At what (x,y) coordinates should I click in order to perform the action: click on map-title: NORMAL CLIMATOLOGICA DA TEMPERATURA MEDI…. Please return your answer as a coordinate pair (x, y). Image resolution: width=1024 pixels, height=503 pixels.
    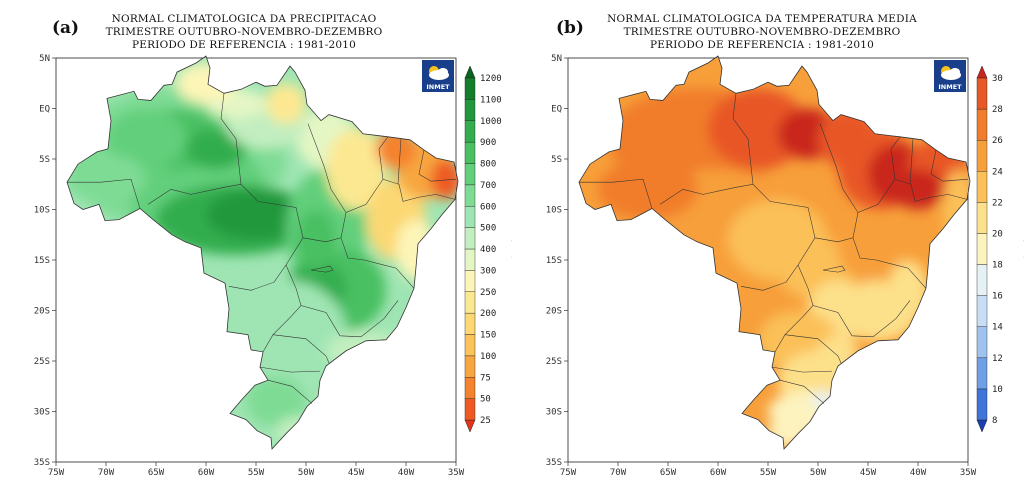
    Looking at the image, I should click on (762, 32).